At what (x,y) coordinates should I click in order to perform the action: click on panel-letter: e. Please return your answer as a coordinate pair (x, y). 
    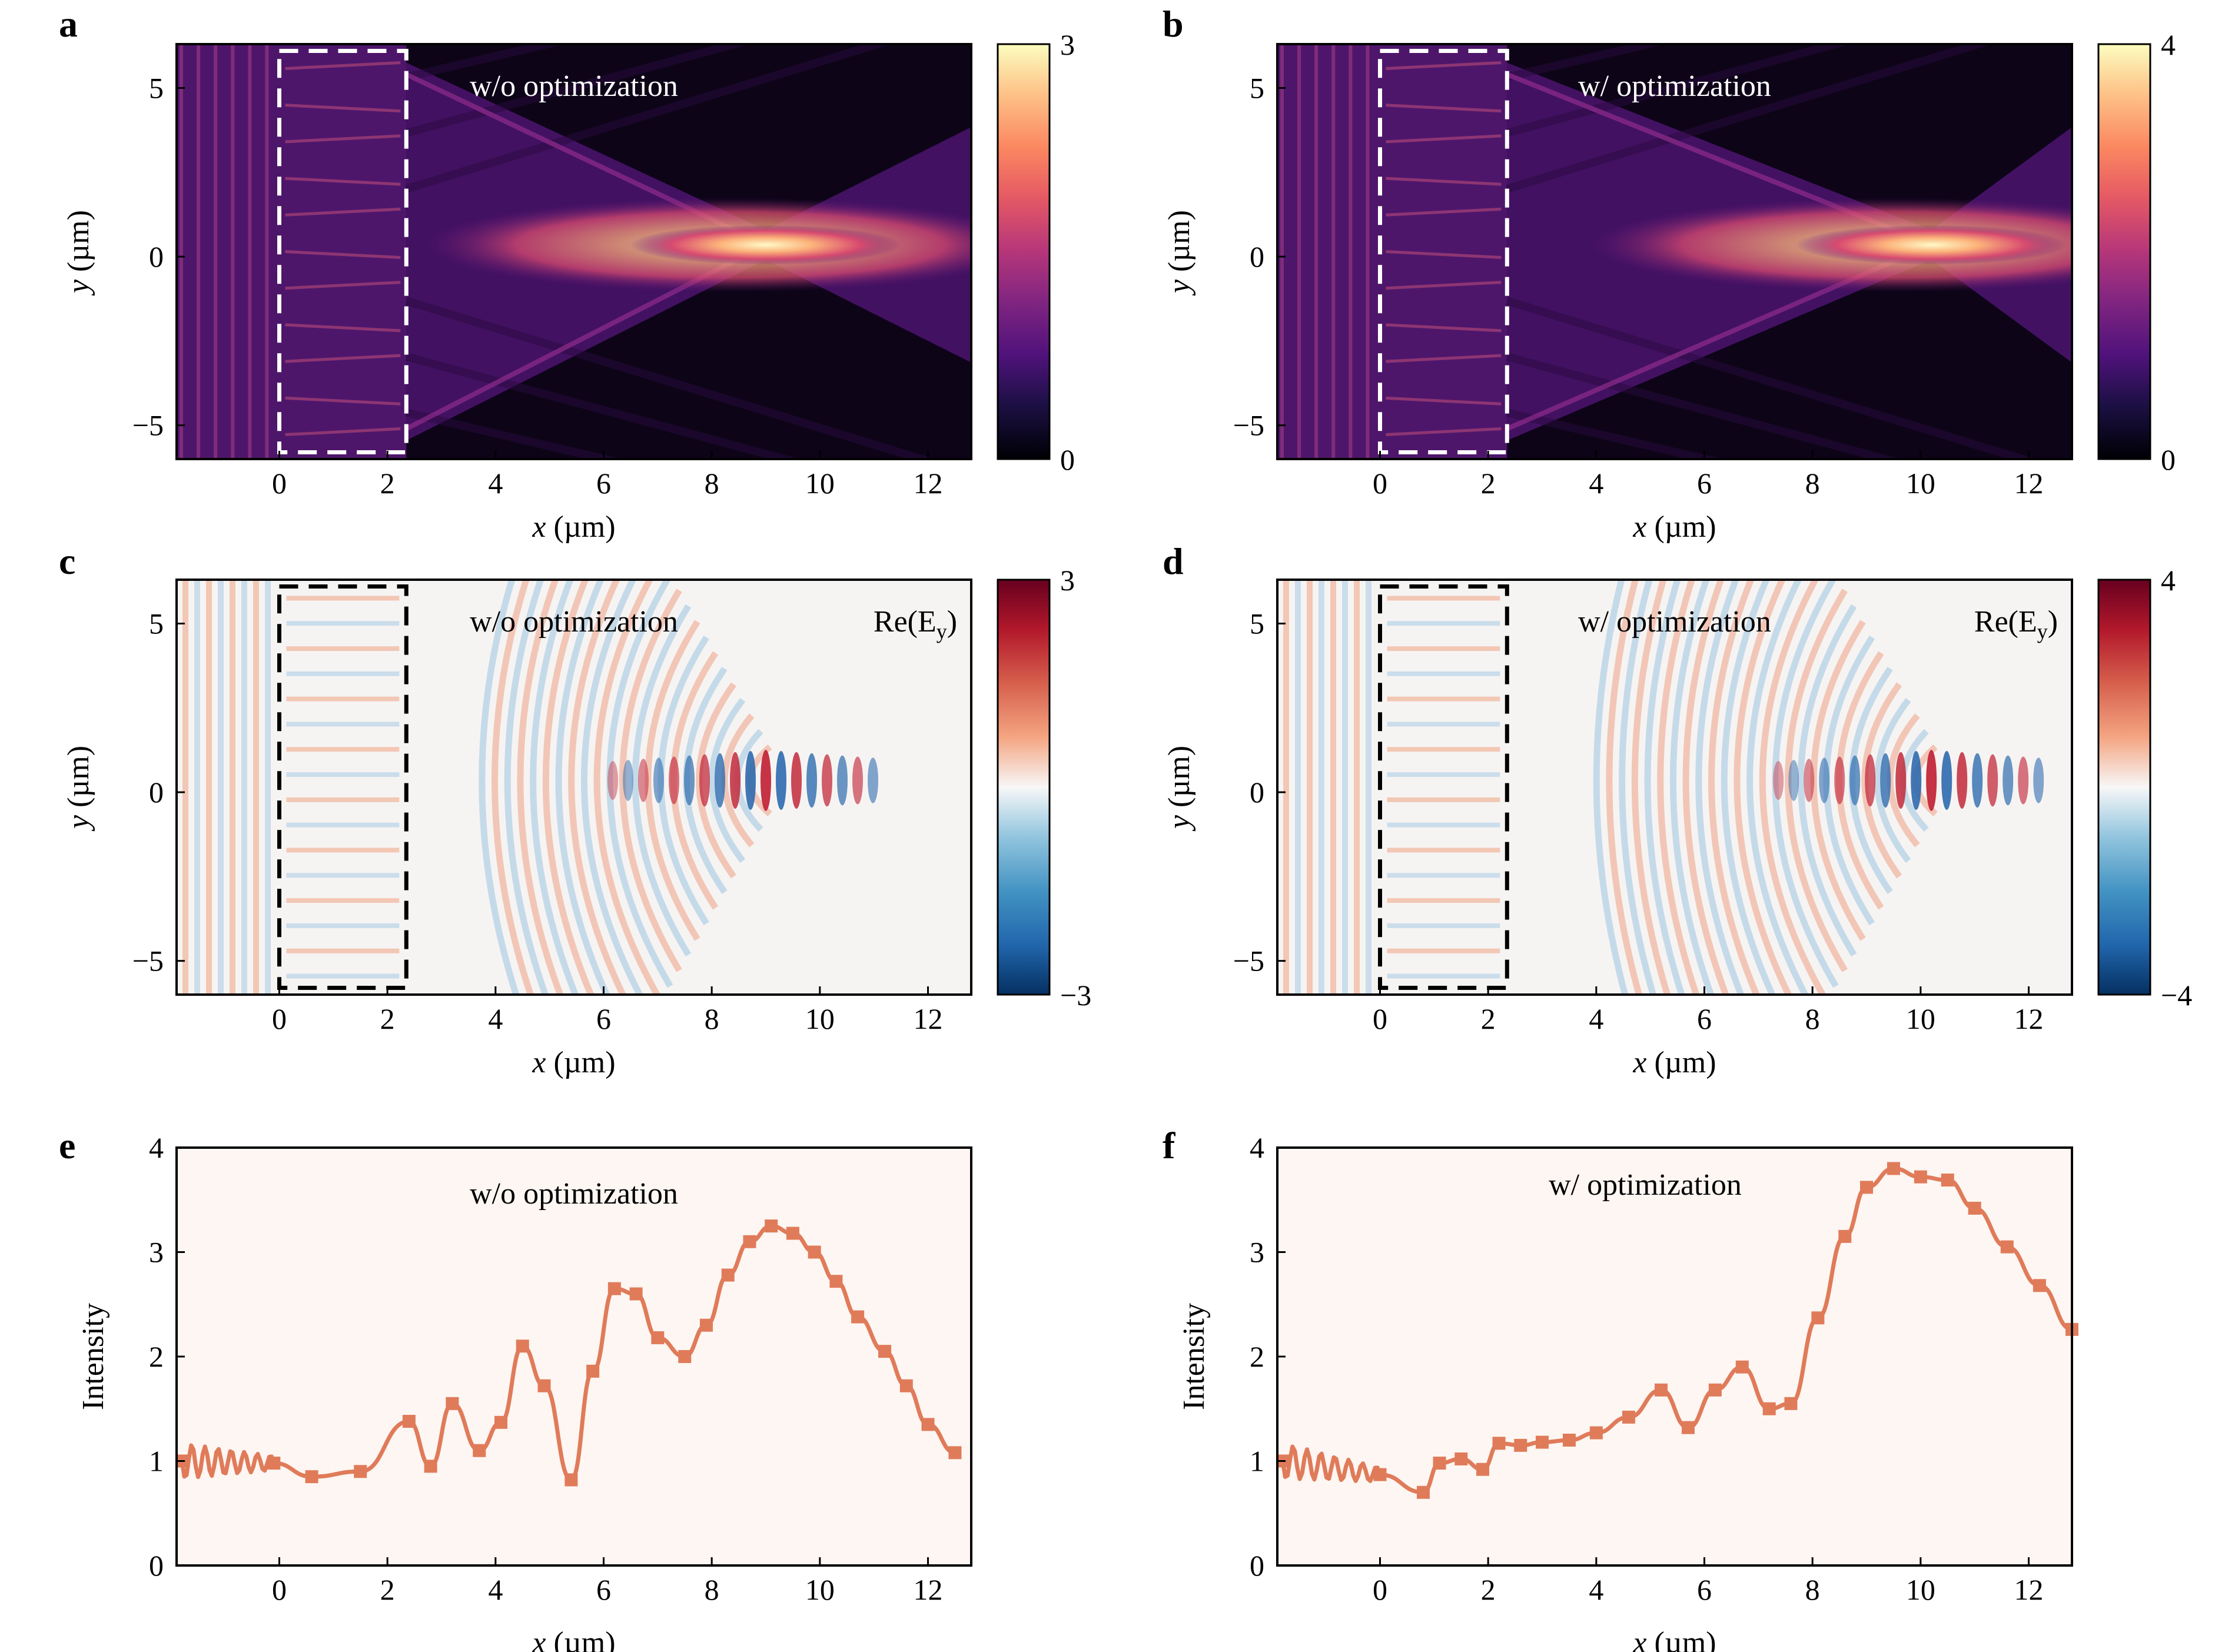
    Looking at the image, I should click on (67, 1145).